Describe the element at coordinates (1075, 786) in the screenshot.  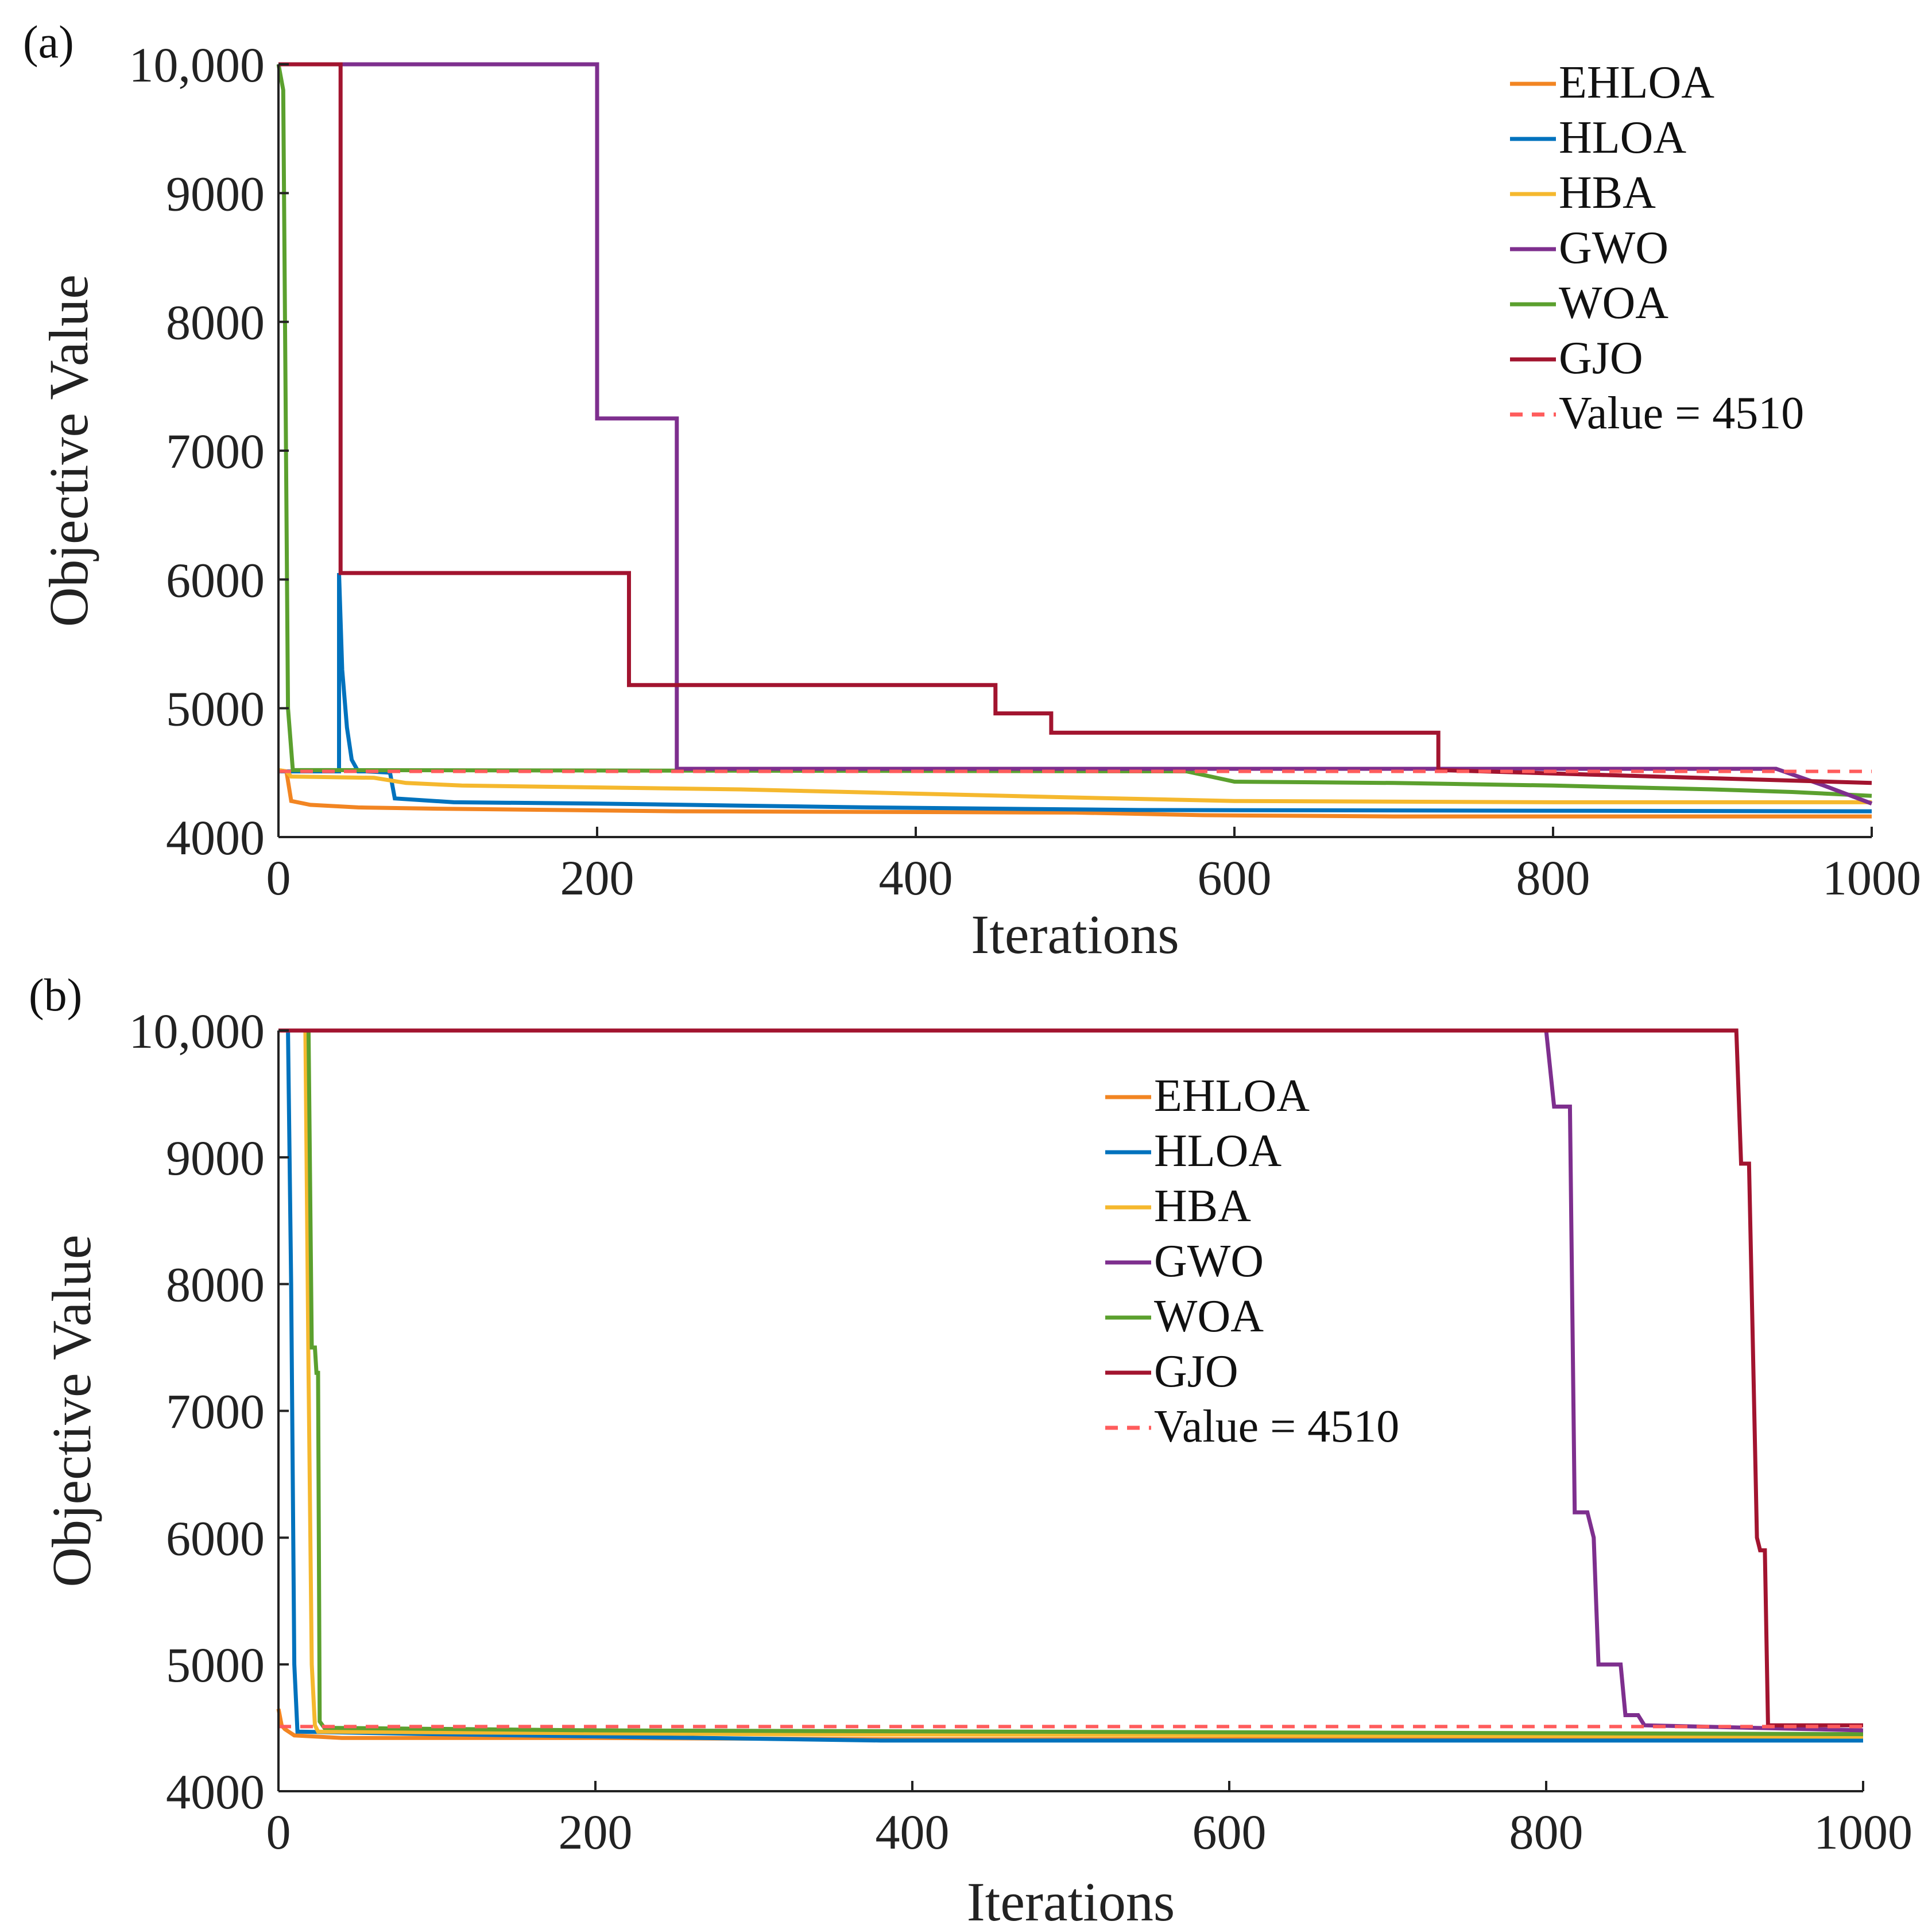
I see `series-line-hba` at that location.